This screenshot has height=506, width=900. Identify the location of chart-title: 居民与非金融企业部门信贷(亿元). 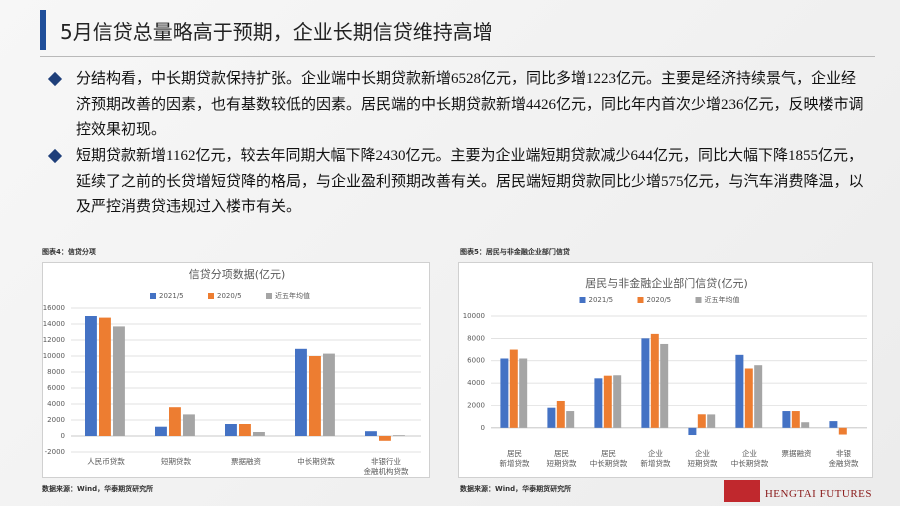
(666, 283).